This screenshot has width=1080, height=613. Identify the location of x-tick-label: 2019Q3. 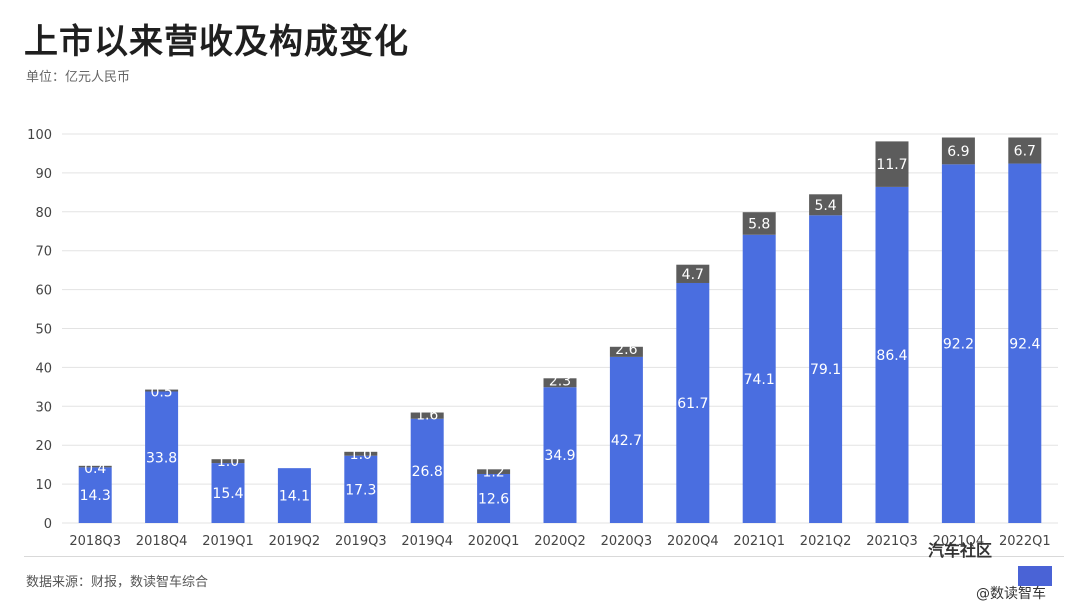
(361, 541).